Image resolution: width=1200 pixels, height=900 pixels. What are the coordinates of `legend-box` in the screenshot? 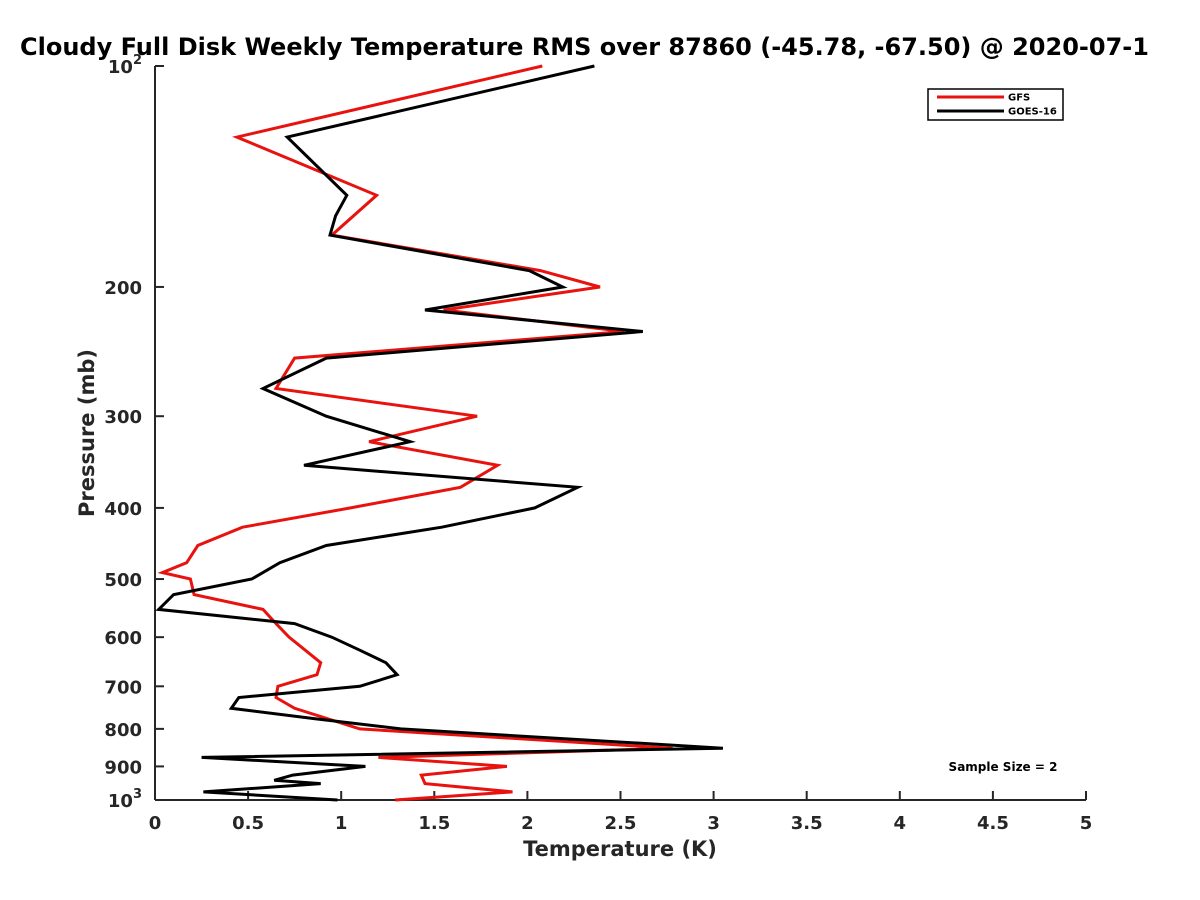 It's located at (995, 104).